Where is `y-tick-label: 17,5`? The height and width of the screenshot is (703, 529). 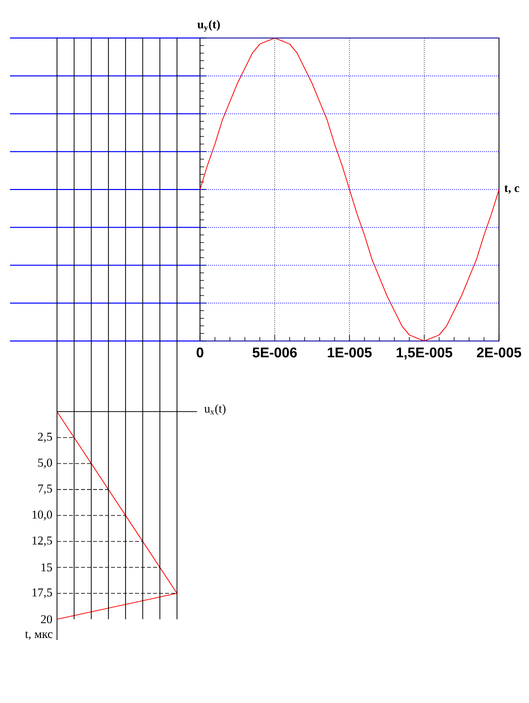 y-tick-label: 17,5 is located at coordinates (42, 593).